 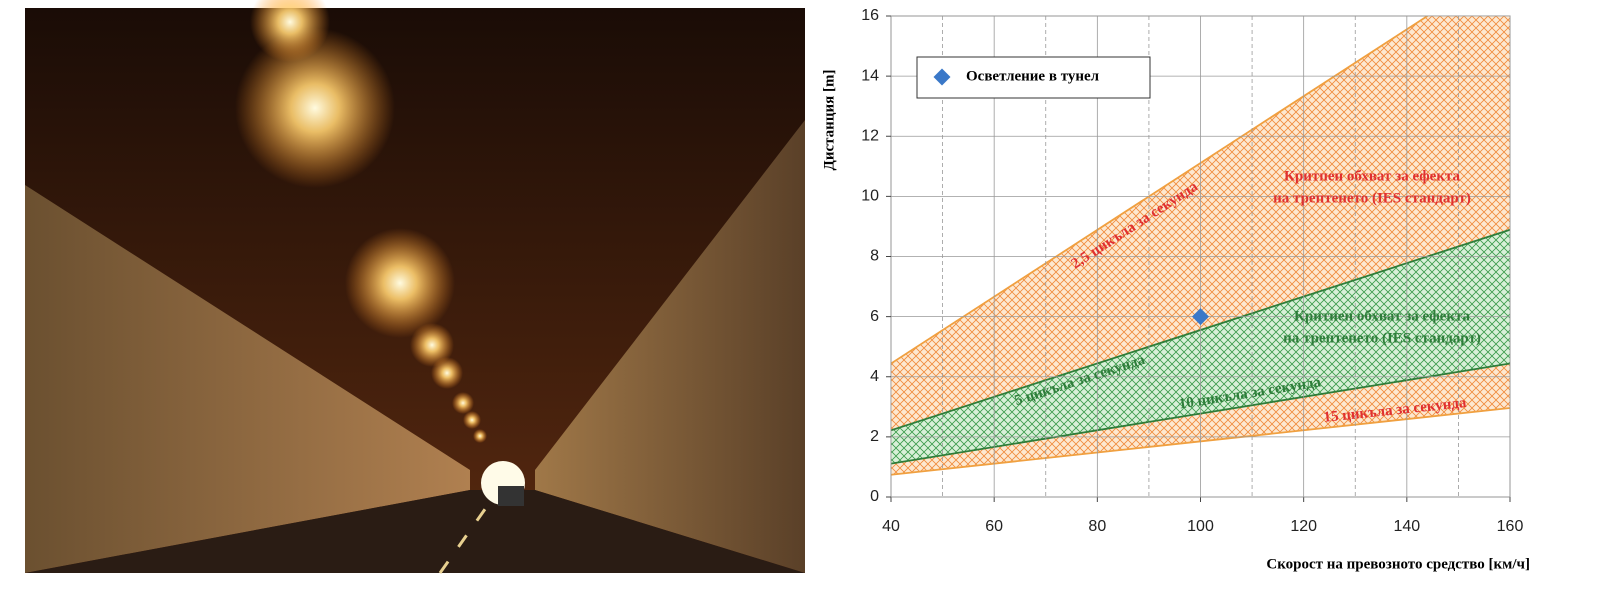 What do you see at coordinates (1406, 526) in the screenshot?
I see `x-tick-label: 140` at bounding box center [1406, 526].